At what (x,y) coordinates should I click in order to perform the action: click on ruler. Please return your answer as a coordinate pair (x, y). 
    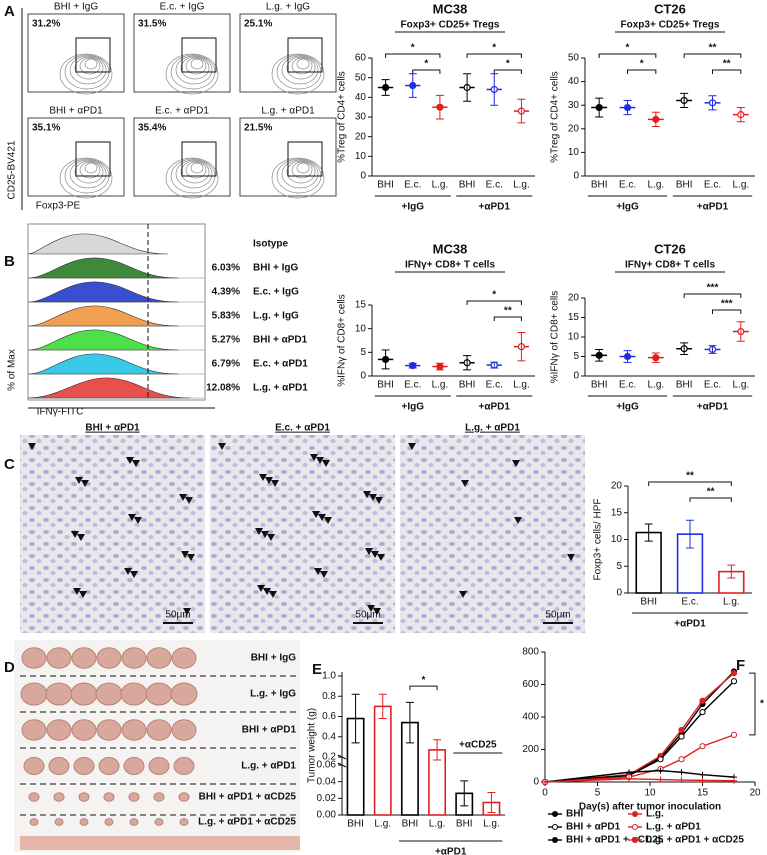
    Looking at the image, I should click on (160, 843).